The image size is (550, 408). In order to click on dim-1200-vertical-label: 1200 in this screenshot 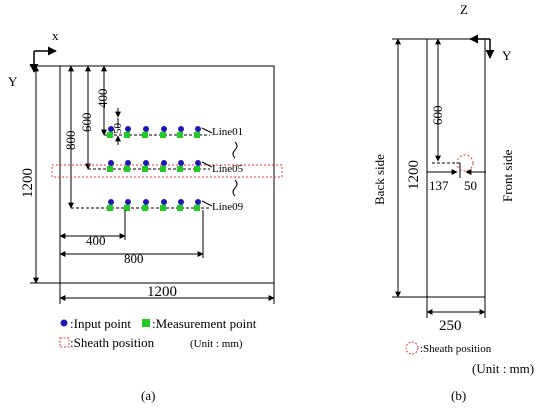, I will do `click(28, 183)`.